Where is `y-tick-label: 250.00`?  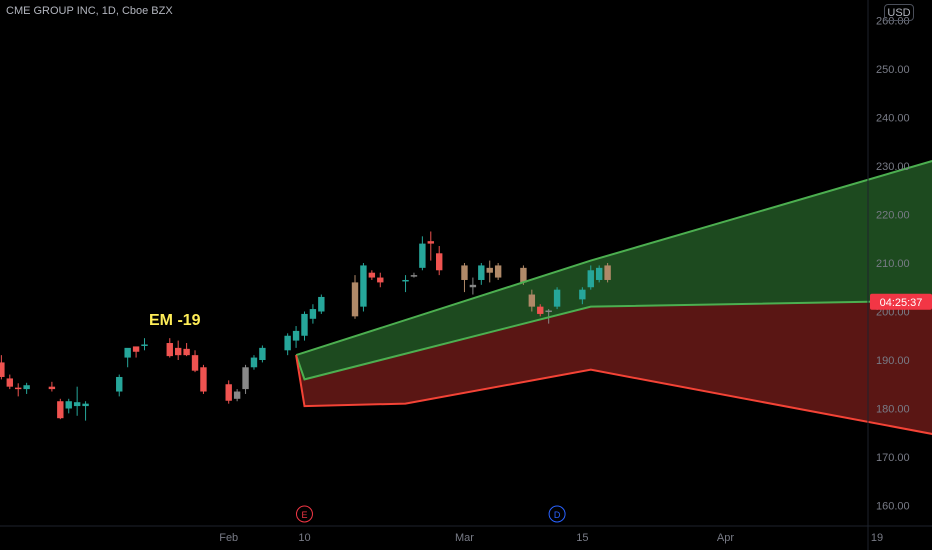
y-tick-label: 250.00 is located at coordinates (893, 70).